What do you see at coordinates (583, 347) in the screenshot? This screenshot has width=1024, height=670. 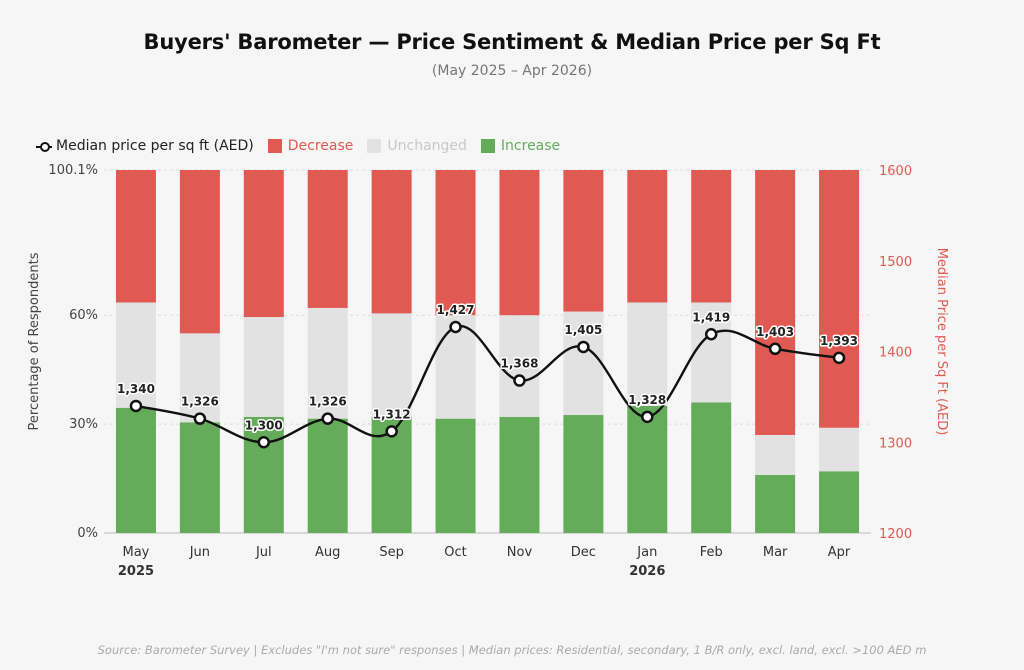 I see `price-point-dec` at bounding box center [583, 347].